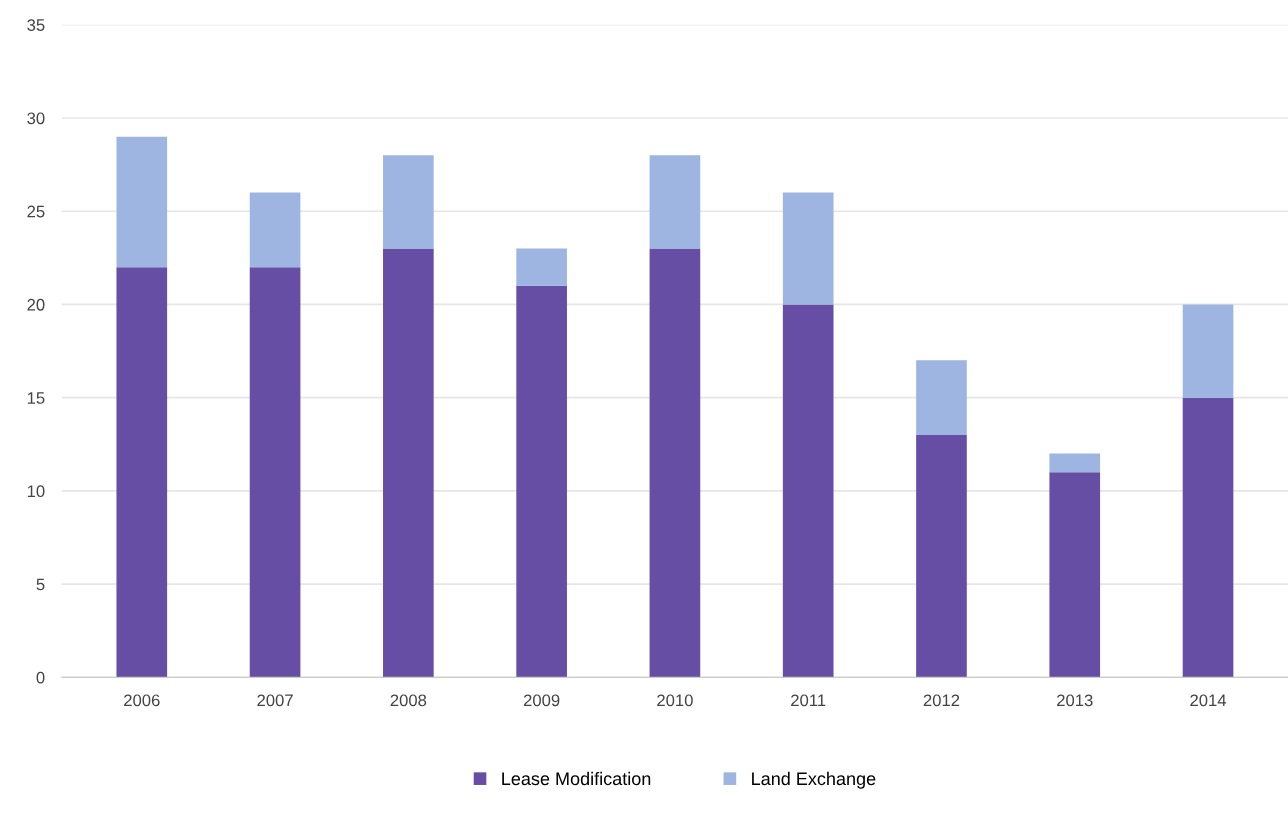 Image resolution: width=1288 pixels, height=826 pixels. What do you see at coordinates (541, 700) in the screenshot?
I see `x-tick-label: 2009` at bounding box center [541, 700].